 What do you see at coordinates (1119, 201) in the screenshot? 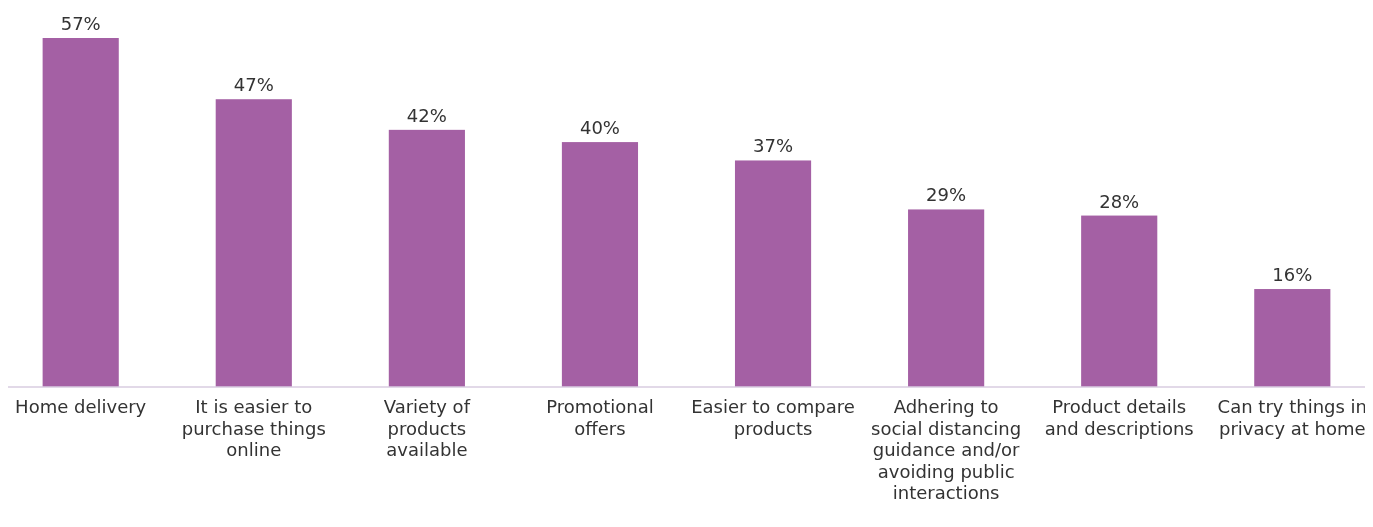
I see `data-label: 28%` at bounding box center [1119, 201].